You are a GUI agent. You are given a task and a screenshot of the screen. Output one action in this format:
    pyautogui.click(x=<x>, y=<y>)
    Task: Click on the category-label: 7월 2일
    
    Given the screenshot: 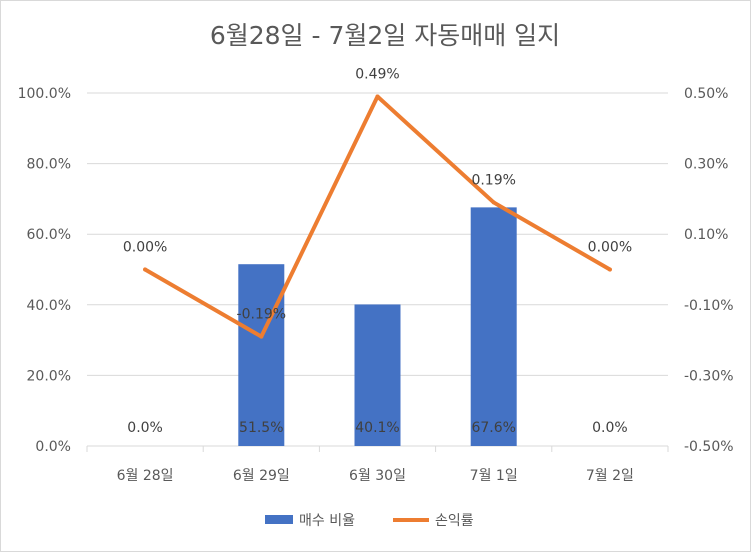 What is the action you would take?
    pyautogui.click(x=610, y=476)
    